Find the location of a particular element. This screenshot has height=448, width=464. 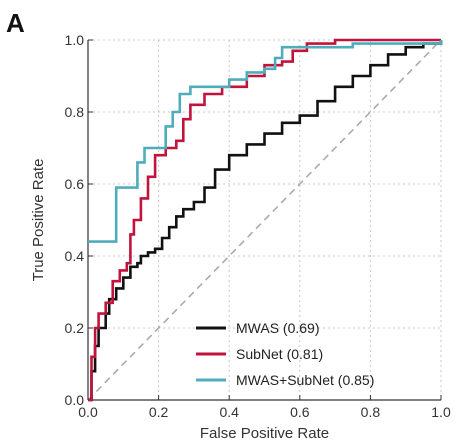

y-tick-label-5: 1.0 is located at coordinates (75, 40).